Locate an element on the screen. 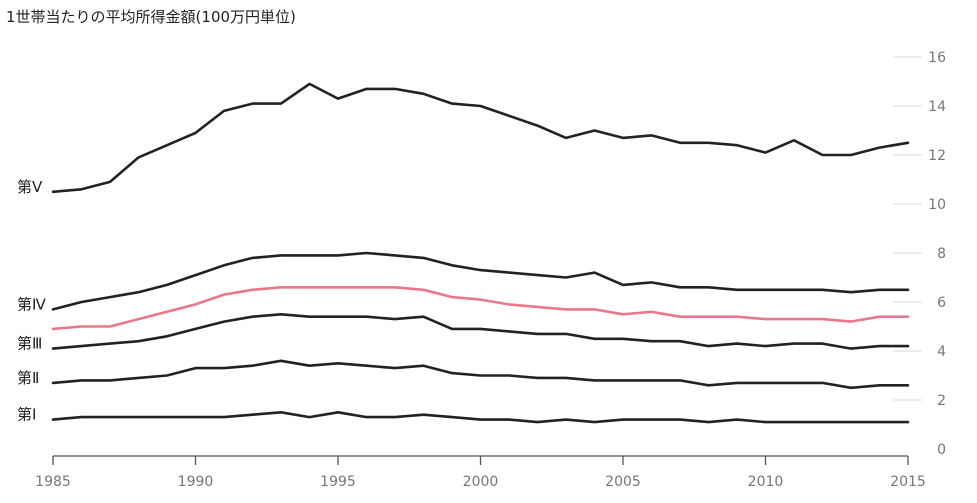 Image resolution: width=977 pixels, height=503 pixels. chart-title: 1世帯当たりの平均所得金額(100万円単位) is located at coordinates (151, 17).